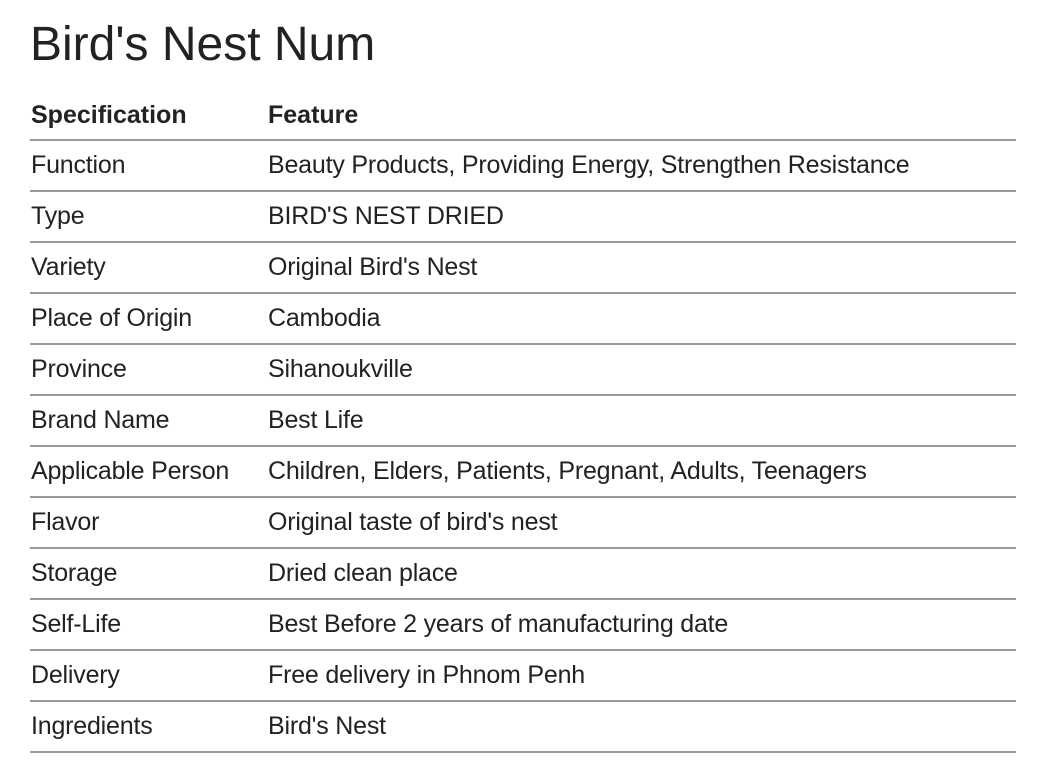  What do you see at coordinates (148, 166) in the screenshot?
I see `spec-cell: Function` at bounding box center [148, 166].